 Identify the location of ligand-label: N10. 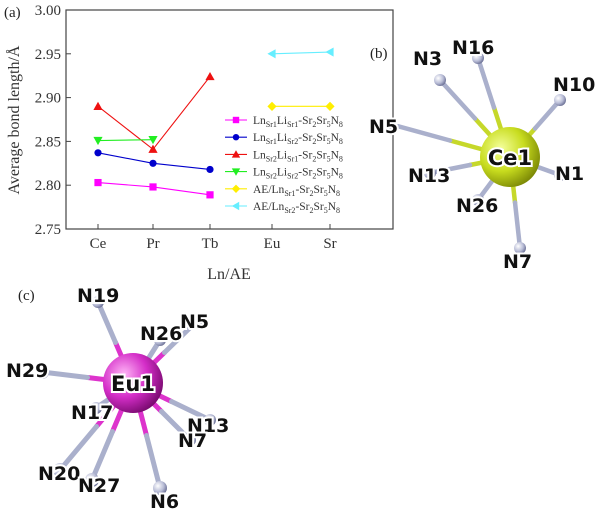
(574, 85).